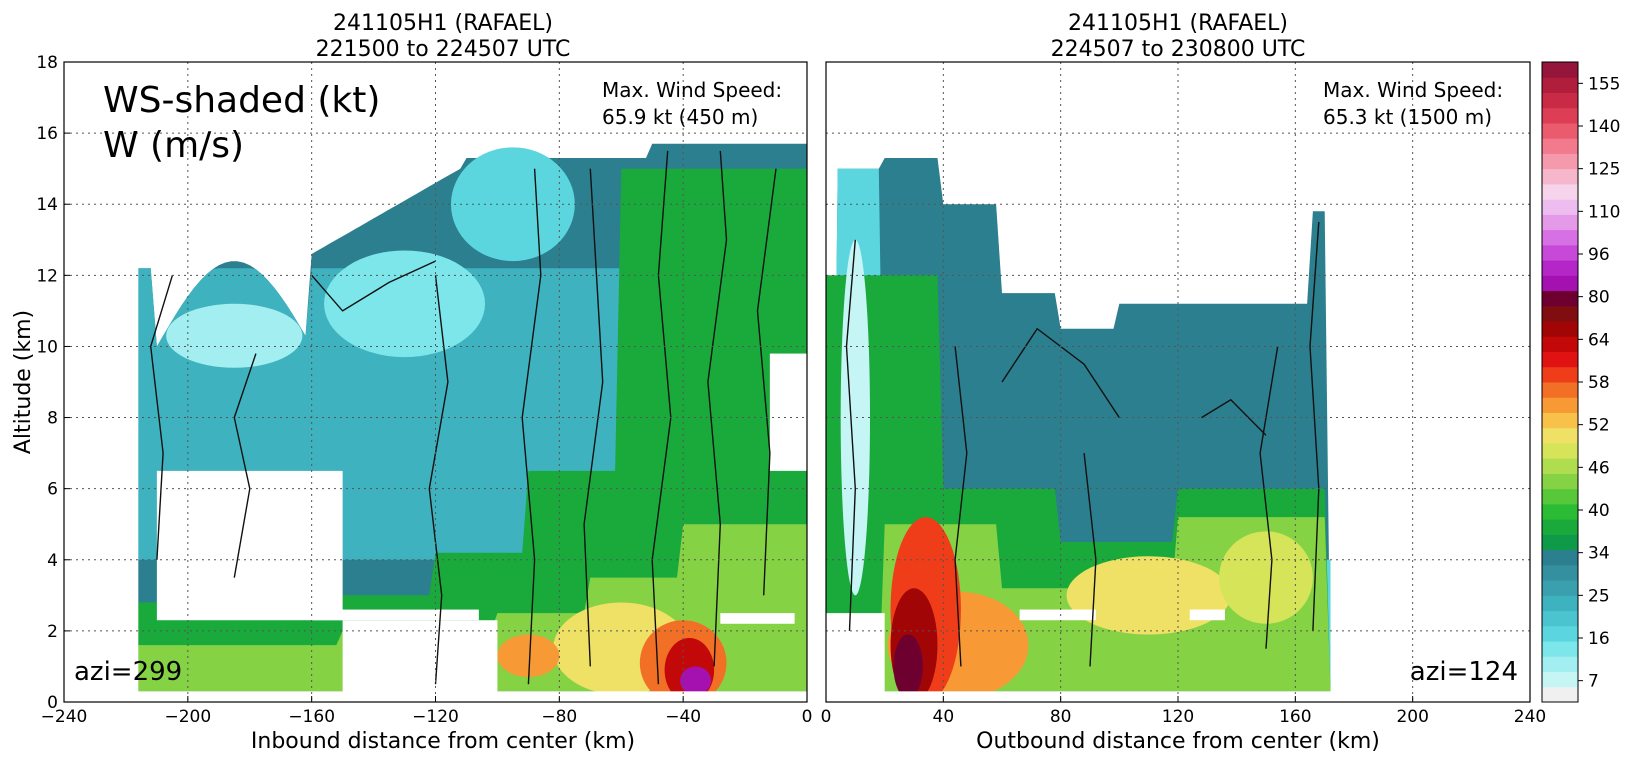 This screenshot has width=1626, height=762. What do you see at coordinates (528, 656) in the screenshot?
I see `left-ws-orange-patch` at bounding box center [528, 656].